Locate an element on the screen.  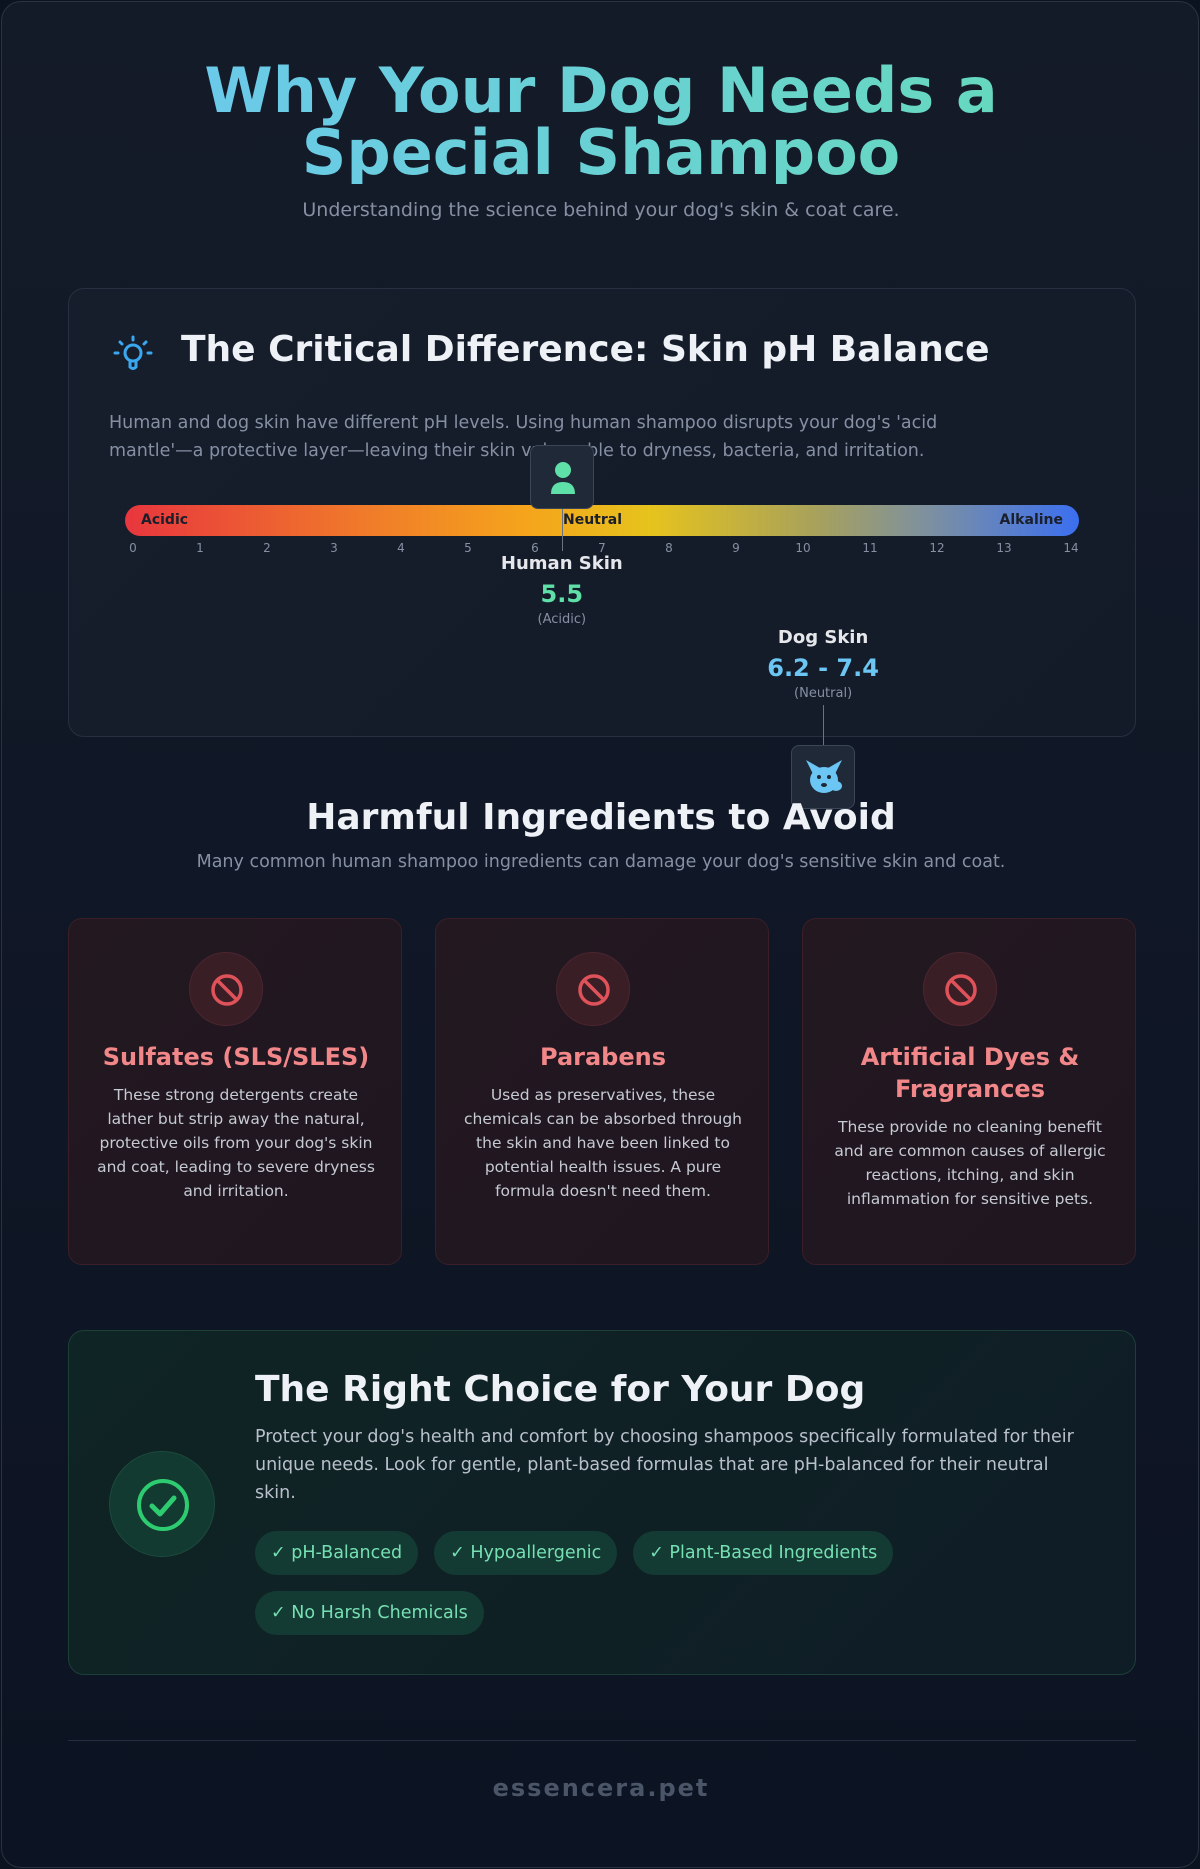
dog-marker-line is located at coordinates (824, 725).